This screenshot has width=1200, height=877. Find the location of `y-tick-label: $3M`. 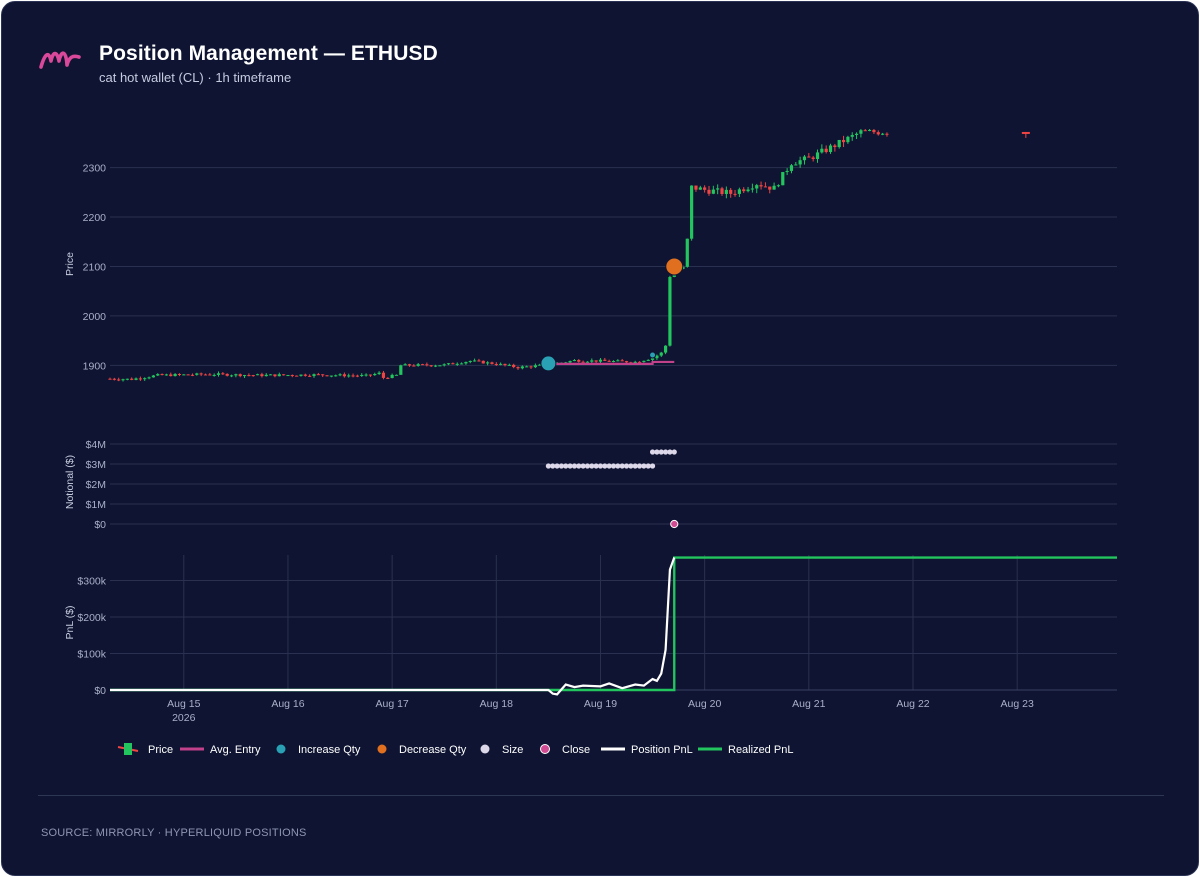

y-tick-label: $3M is located at coordinates (96, 465).